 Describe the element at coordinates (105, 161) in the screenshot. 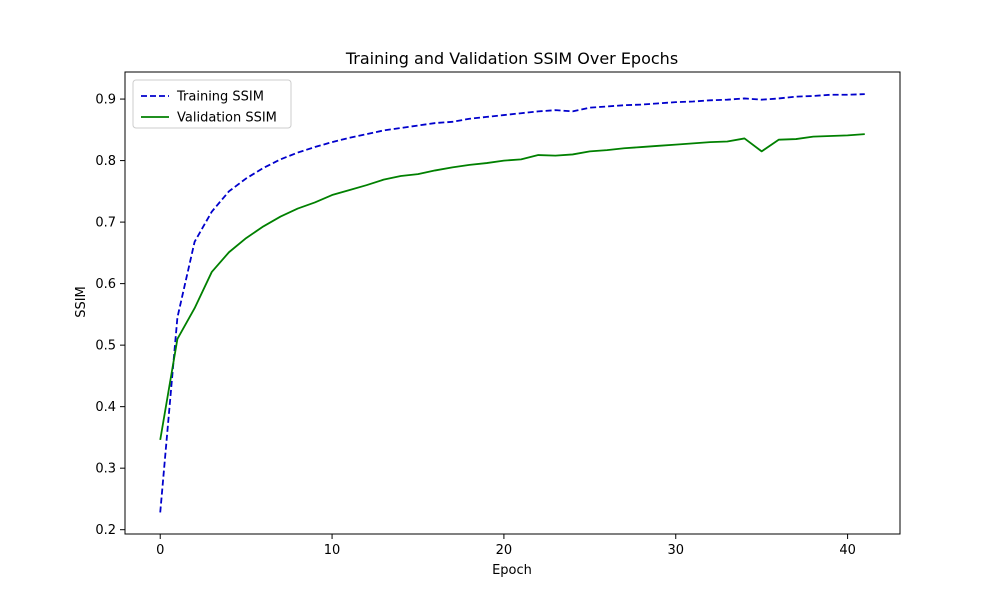

I see `y-tick-label: 0.8` at that location.